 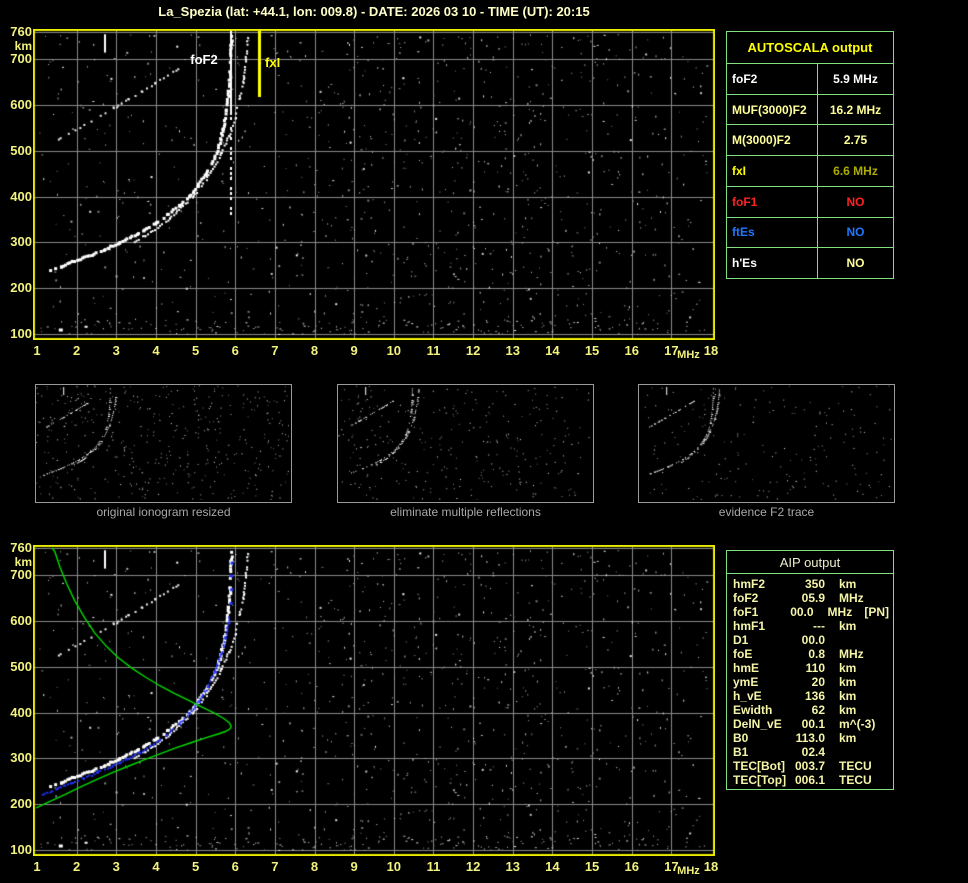 What do you see at coordinates (433, 866) in the screenshot?
I see `x-tick-label: 11` at bounding box center [433, 866].